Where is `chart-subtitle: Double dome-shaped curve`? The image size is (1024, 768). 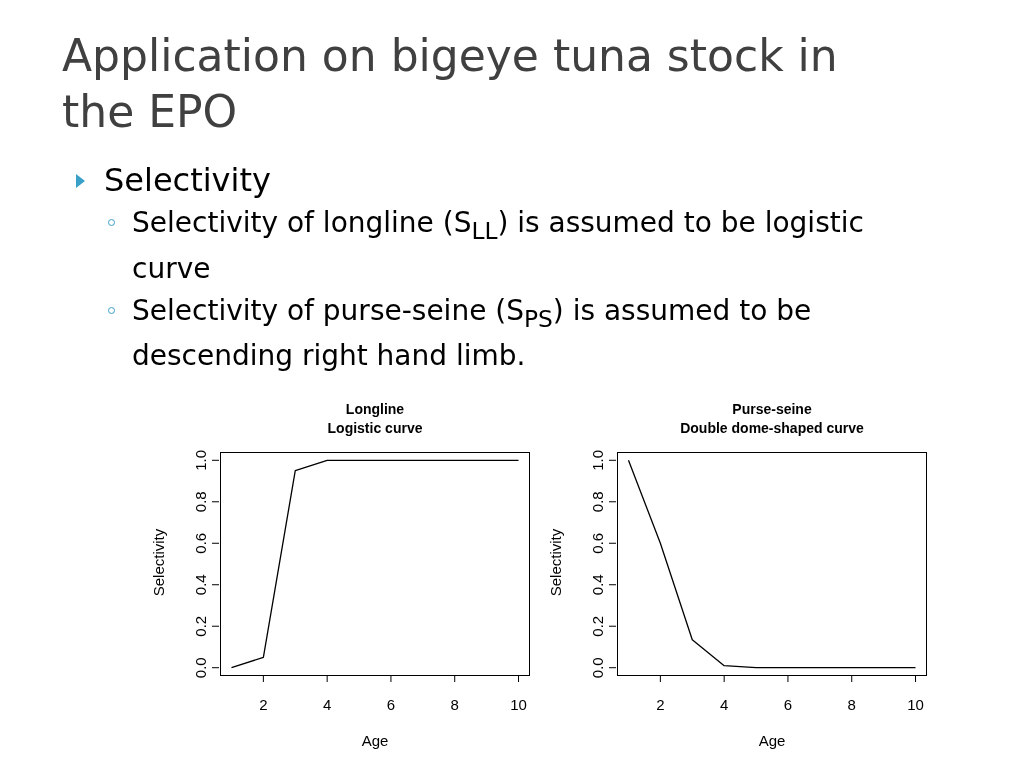
chart-subtitle: Double dome-shaped curve is located at coordinates (772, 428).